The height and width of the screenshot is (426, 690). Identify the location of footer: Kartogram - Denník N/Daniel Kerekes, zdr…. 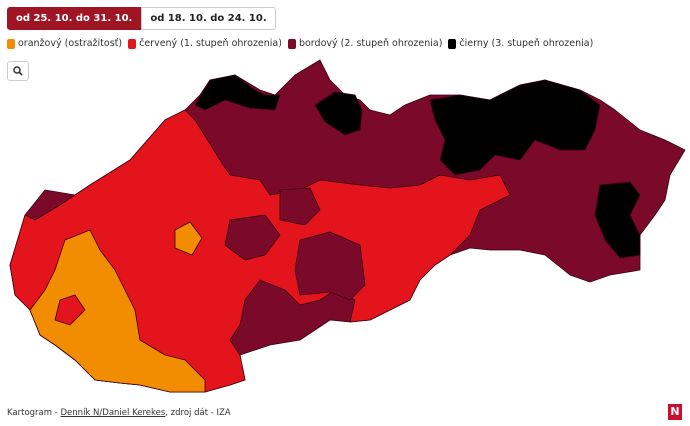
(119, 413).